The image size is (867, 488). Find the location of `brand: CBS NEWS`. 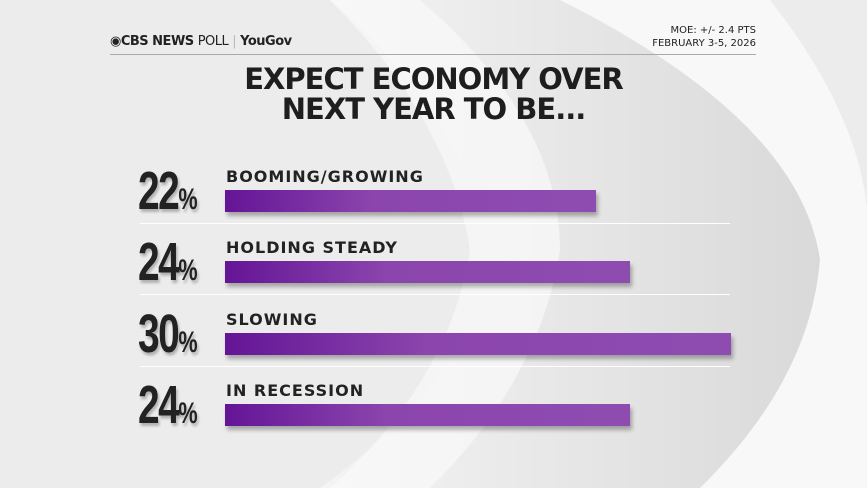

brand: CBS NEWS is located at coordinates (157, 41).